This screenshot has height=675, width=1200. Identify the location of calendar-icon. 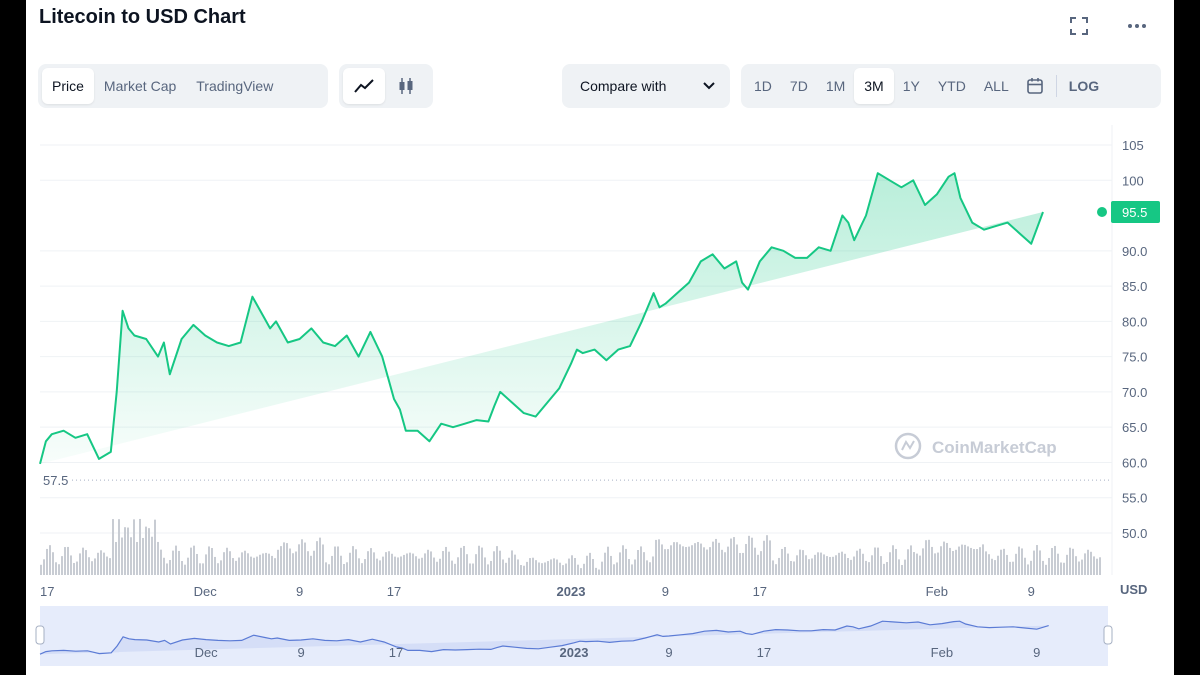
(1035, 86).